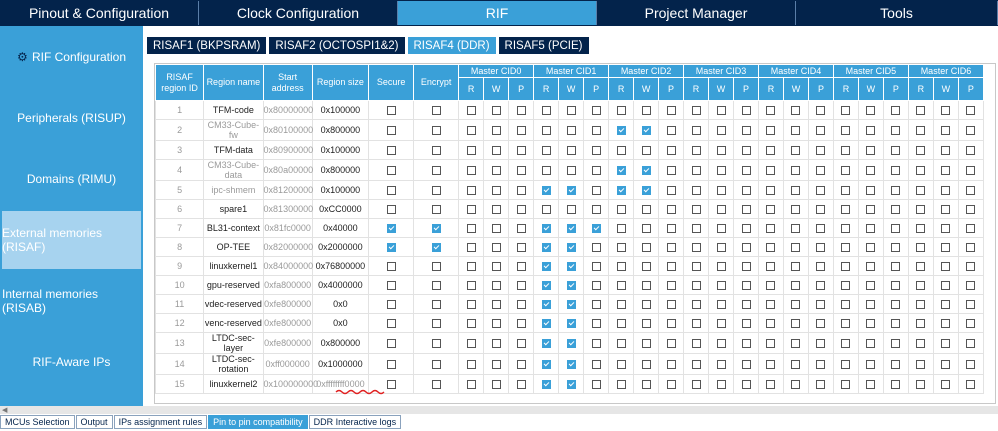 The height and width of the screenshot is (431, 998). I want to click on cid5-w-checkbox, so click(871, 344).